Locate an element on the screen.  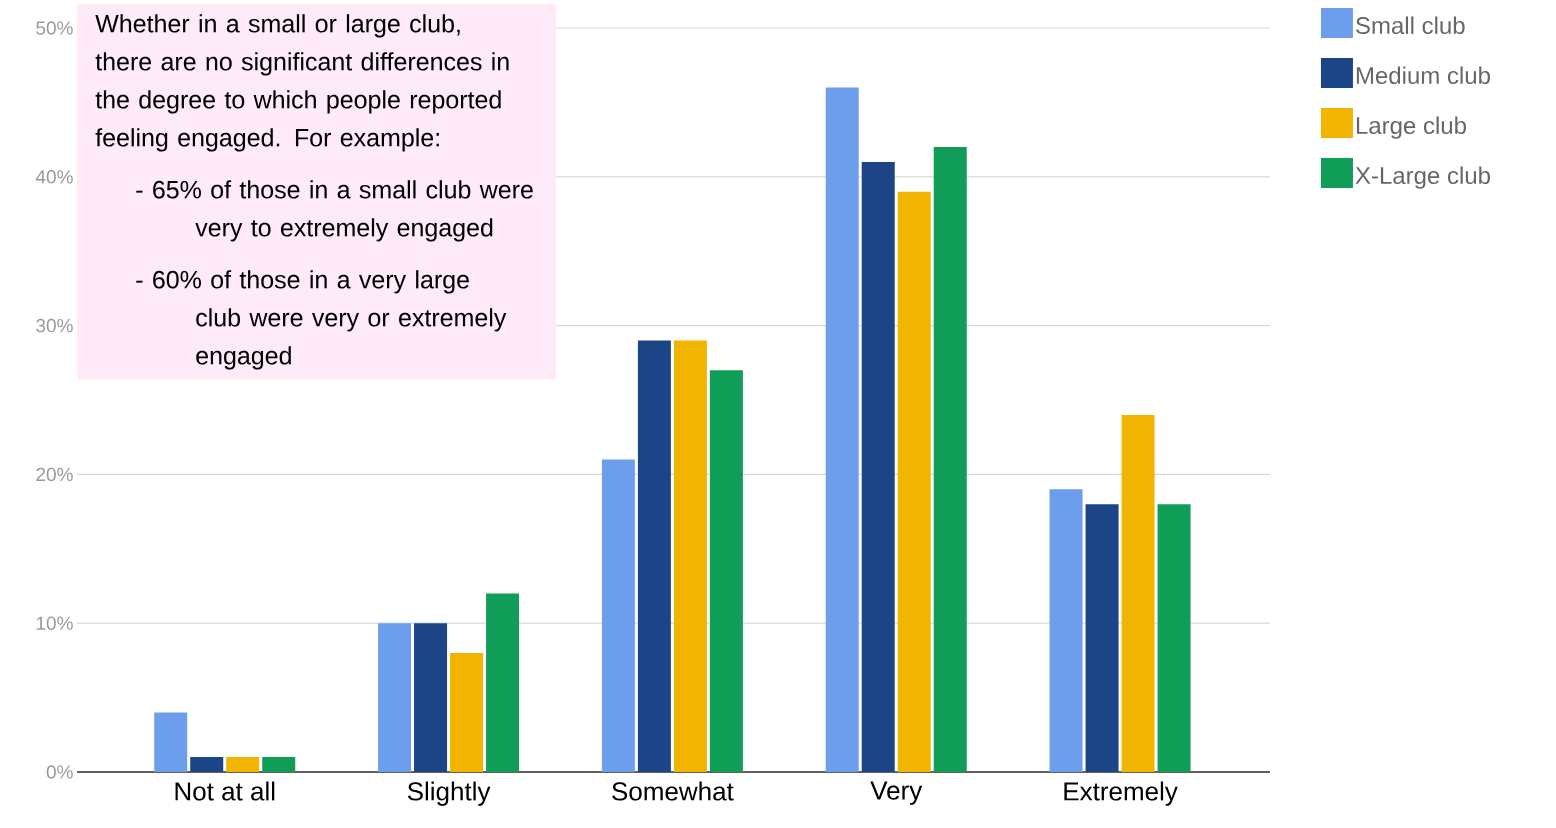
annotation: - 60% of those in a very large club were very or extremely engaged is located at coordinates (321, 320).